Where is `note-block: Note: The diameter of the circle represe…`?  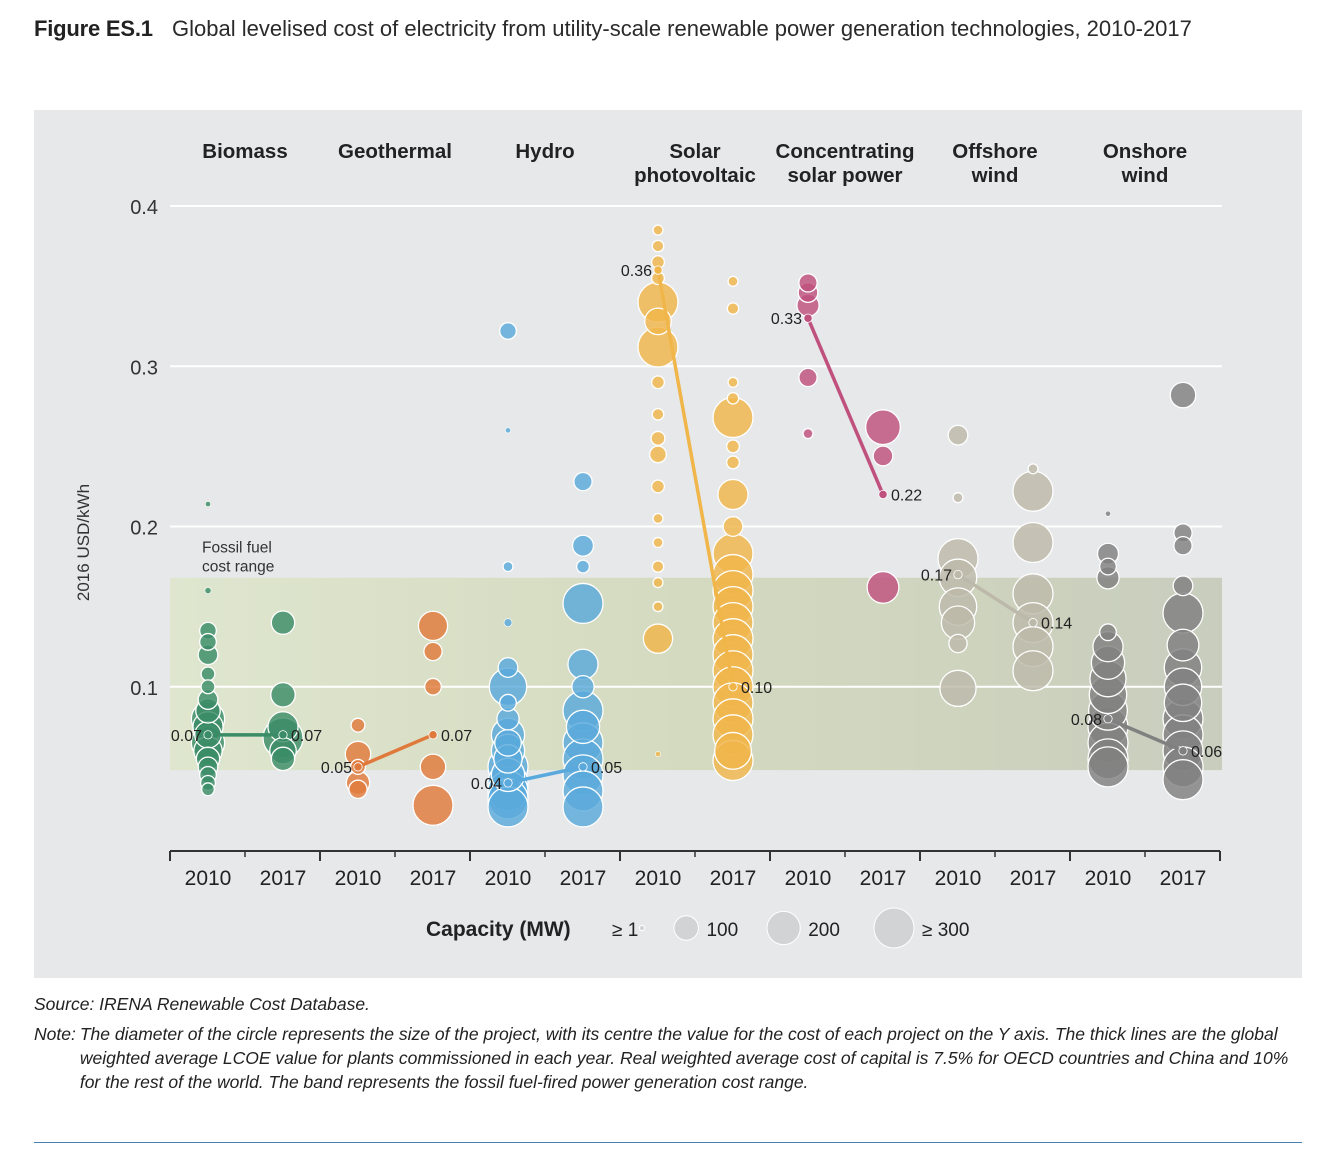 note-block: Note: The diameter of the circle represe… is located at coordinates (669, 1058).